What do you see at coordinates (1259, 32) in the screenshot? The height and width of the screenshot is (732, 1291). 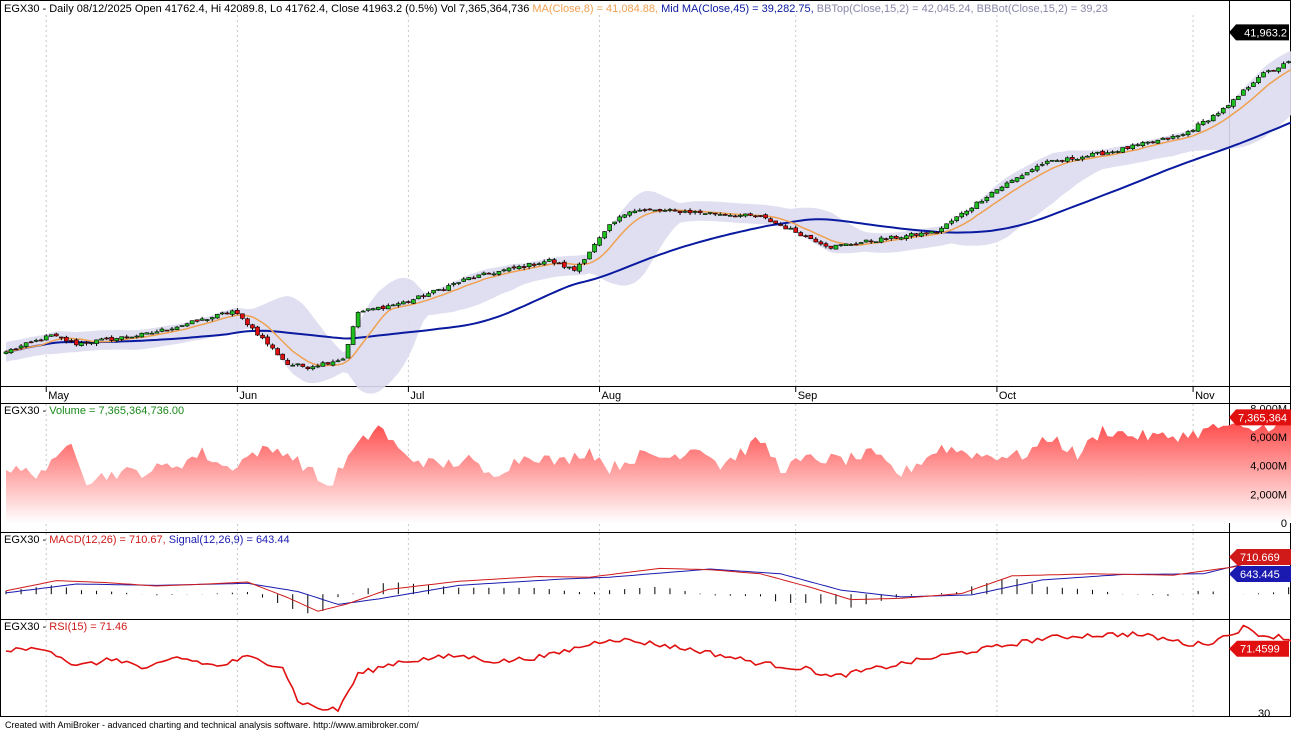 I see `price-badge: 41,963.2` at bounding box center [1259, 32].